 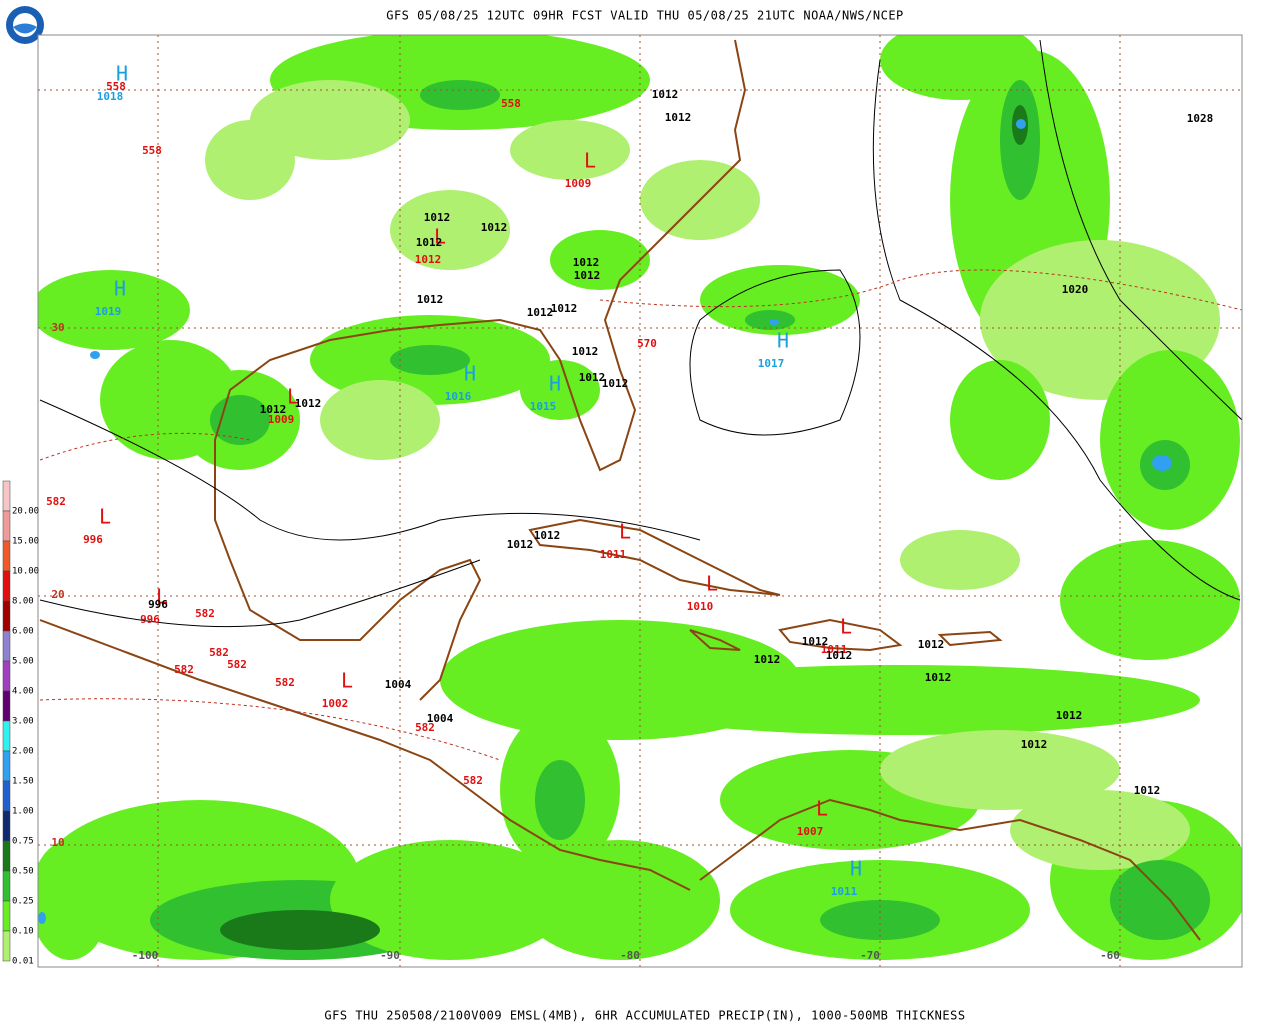 What do you see at coordinates (1075, 289) in the screenshot?
I see `isobar-label: 1020` at bounding box center [1075, 289].